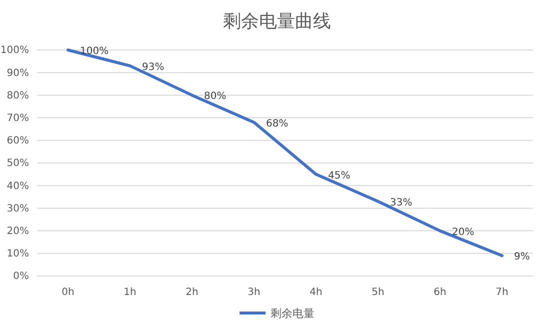  What do you see at coordinates (17, 118) in the screenshot?
I see `y-tick-label: 70%` at bounding box center [17, 118].